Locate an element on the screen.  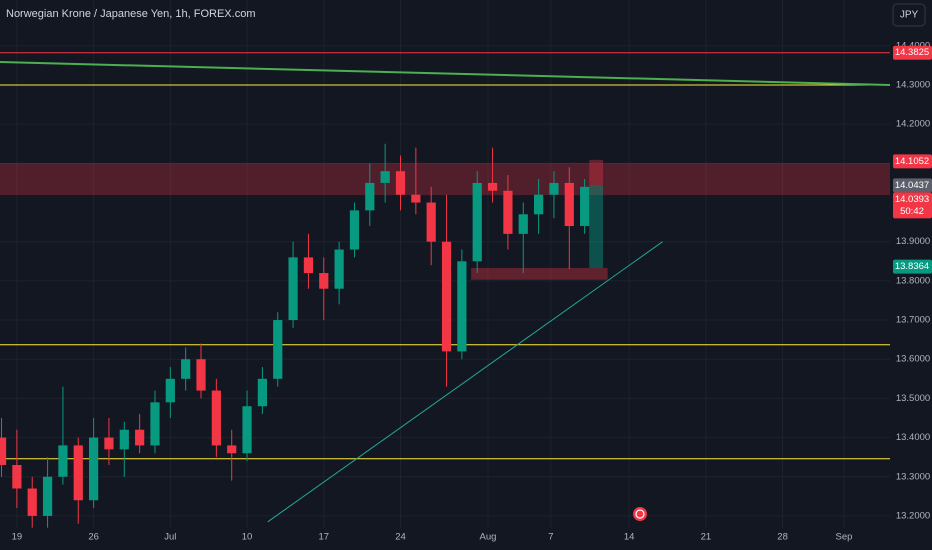
y-tick-label: 13.2000 is located at coordinates (913, 515).